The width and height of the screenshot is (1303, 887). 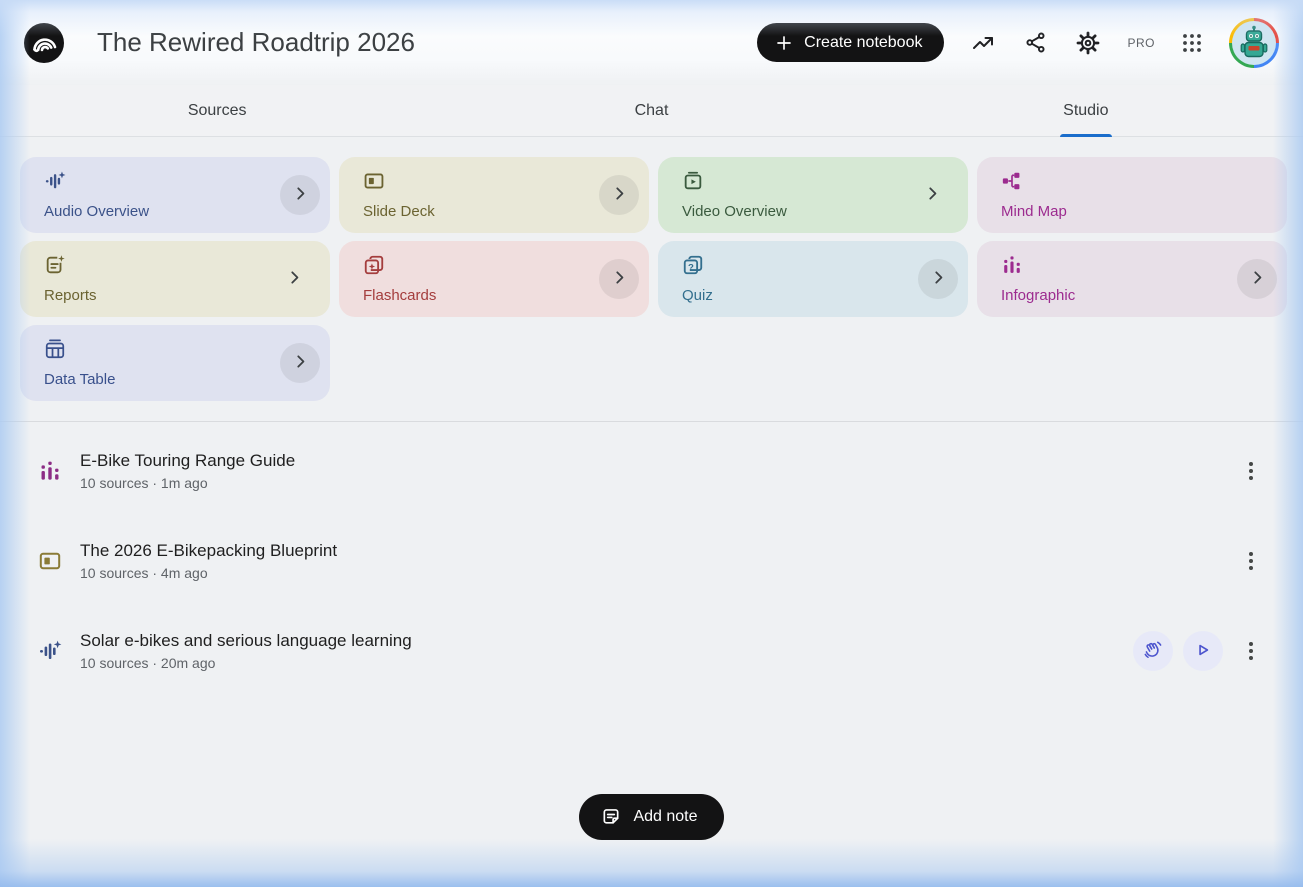 I want to click on pro-badge: PRO, so click(x=1141, y=42).